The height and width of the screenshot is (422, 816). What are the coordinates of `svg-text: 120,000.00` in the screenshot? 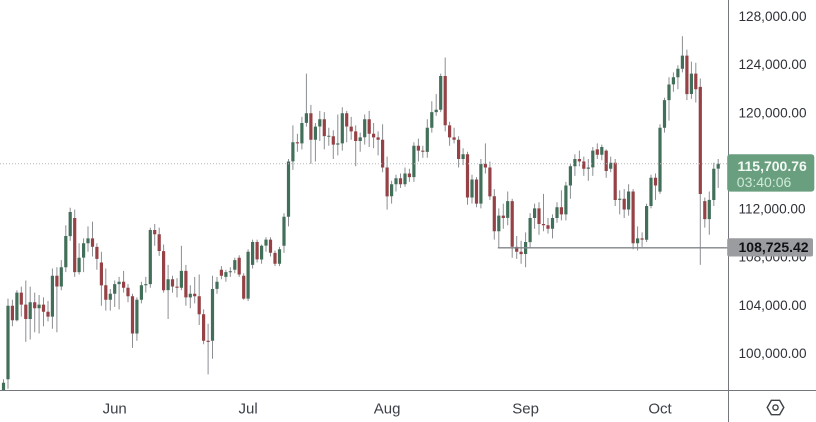 It's located at (773, 112).